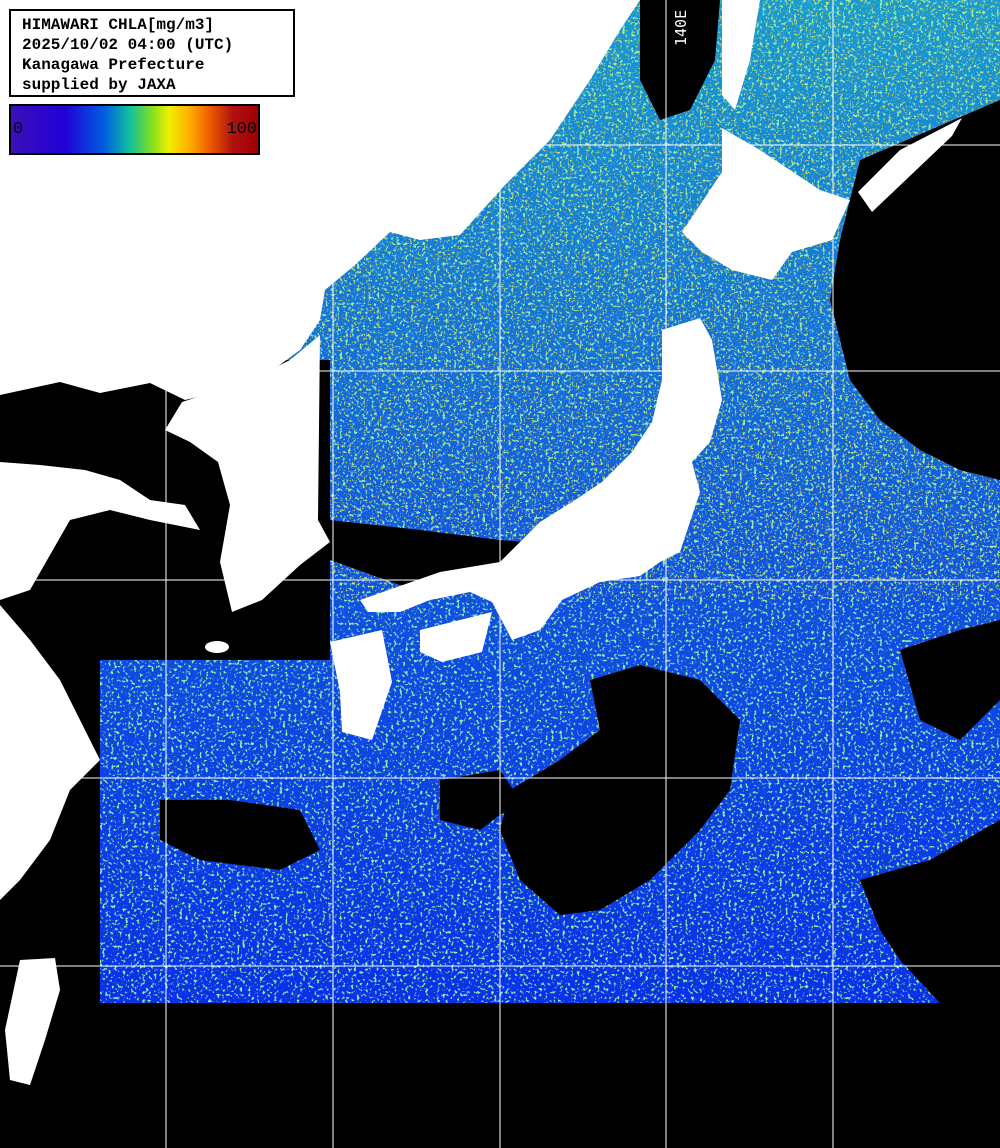 The image size is (1000, 1148). Describe the element at coordinates (766, 204) in the screenshot. I see `land-hokkaido` at that location.